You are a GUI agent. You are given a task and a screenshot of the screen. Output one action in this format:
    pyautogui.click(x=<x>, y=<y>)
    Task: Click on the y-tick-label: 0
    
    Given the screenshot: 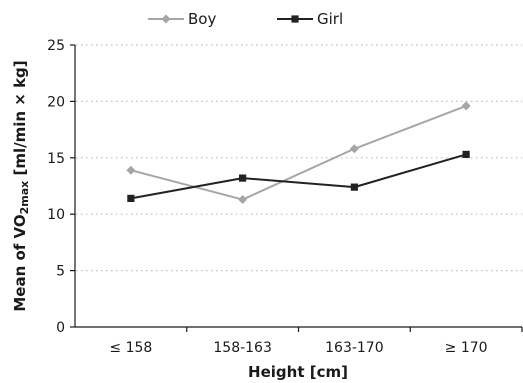 What is the action you would take?
    pyautogui.click(x=60, y=328)
    